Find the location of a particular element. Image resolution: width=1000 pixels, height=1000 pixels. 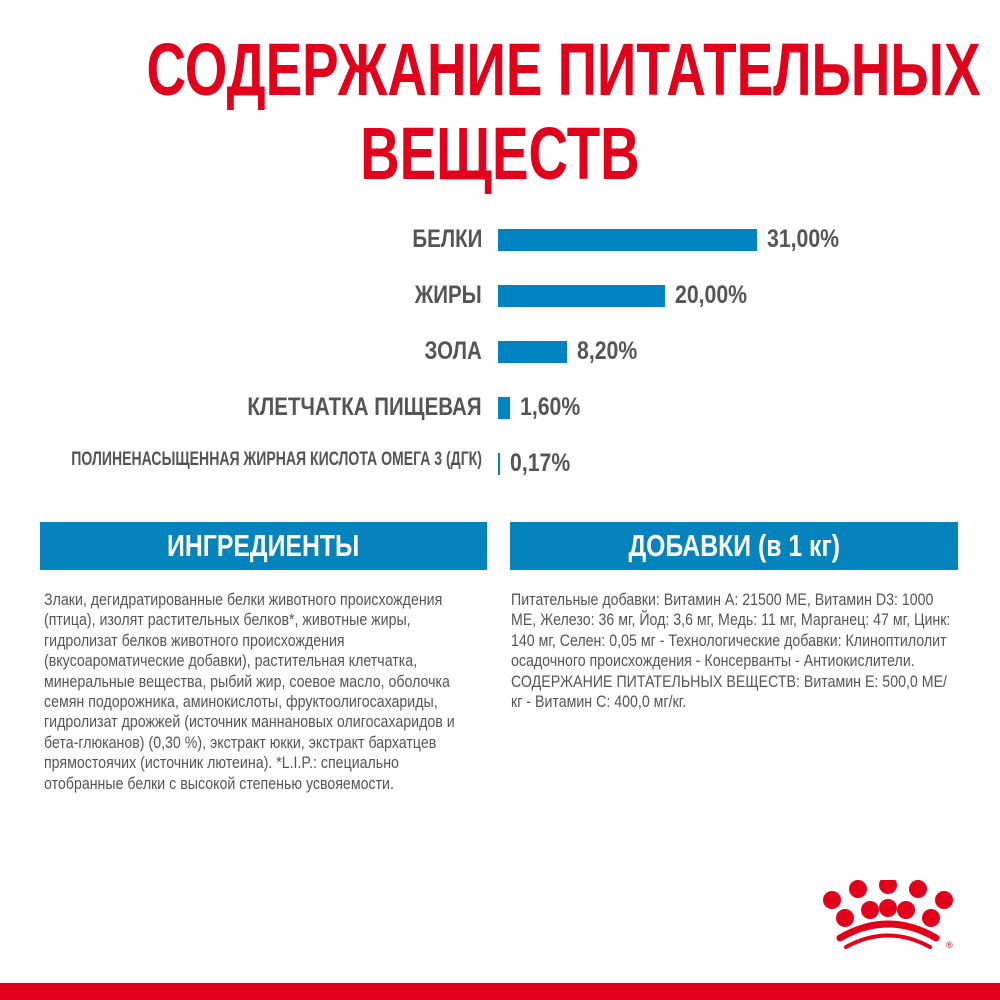

registered-mark: ® is located at coordinates (949, 945).